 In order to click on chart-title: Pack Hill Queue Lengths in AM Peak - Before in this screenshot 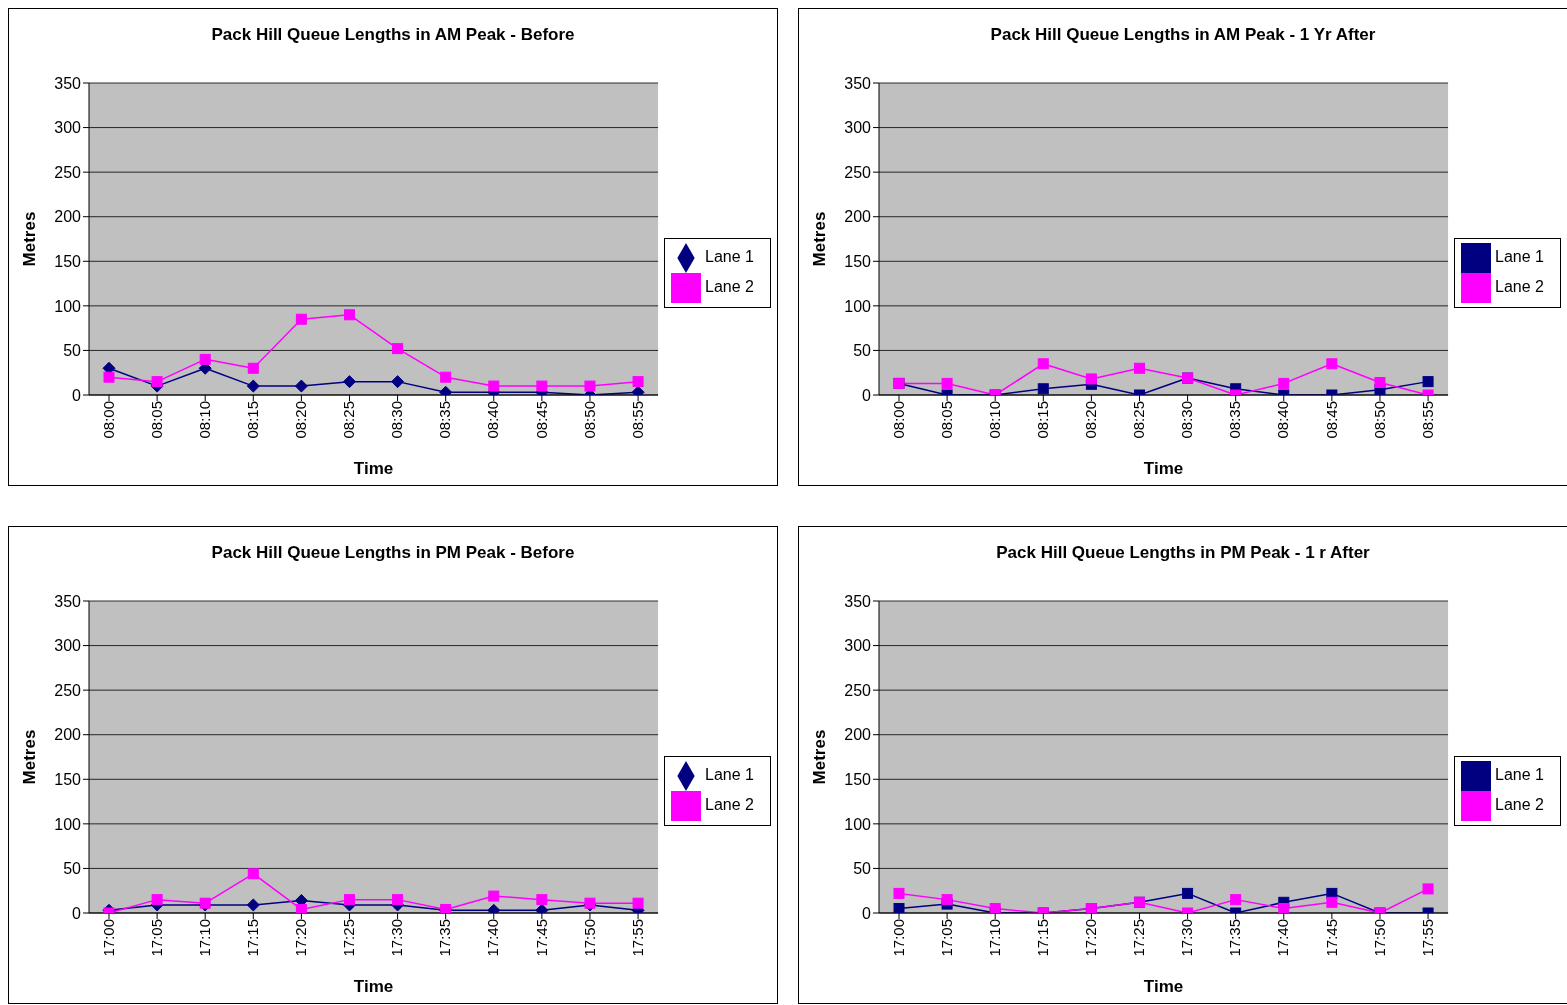, I will do `click(393, 35)`.